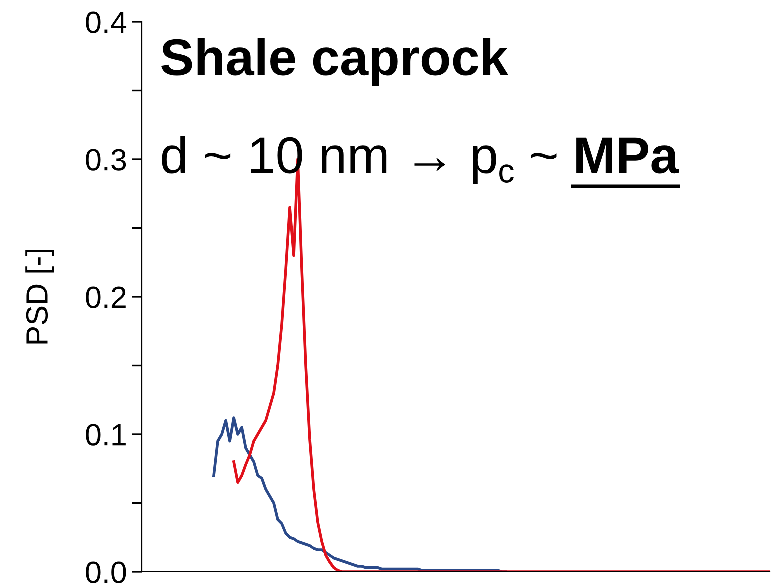 This screenshot has width=774, height=587. What do you see at coordinates (106, 23) in the screenshot?
I see `y-tick-label: 0.4` at bounding box center [106, 23].